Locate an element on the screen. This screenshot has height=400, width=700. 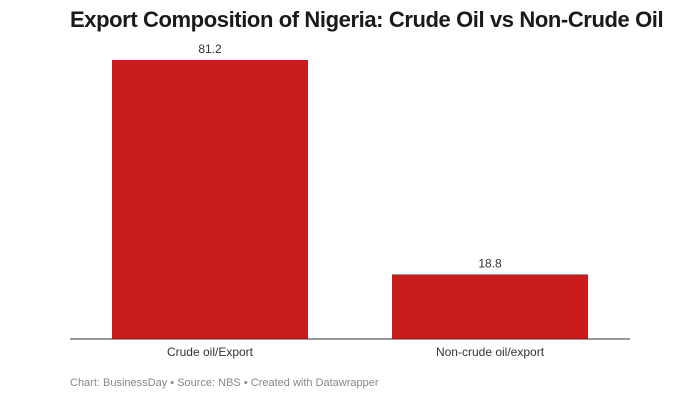
category-labels-group: Crude oil/Export Non-crude oil/export is located at coordinates (356, 352).